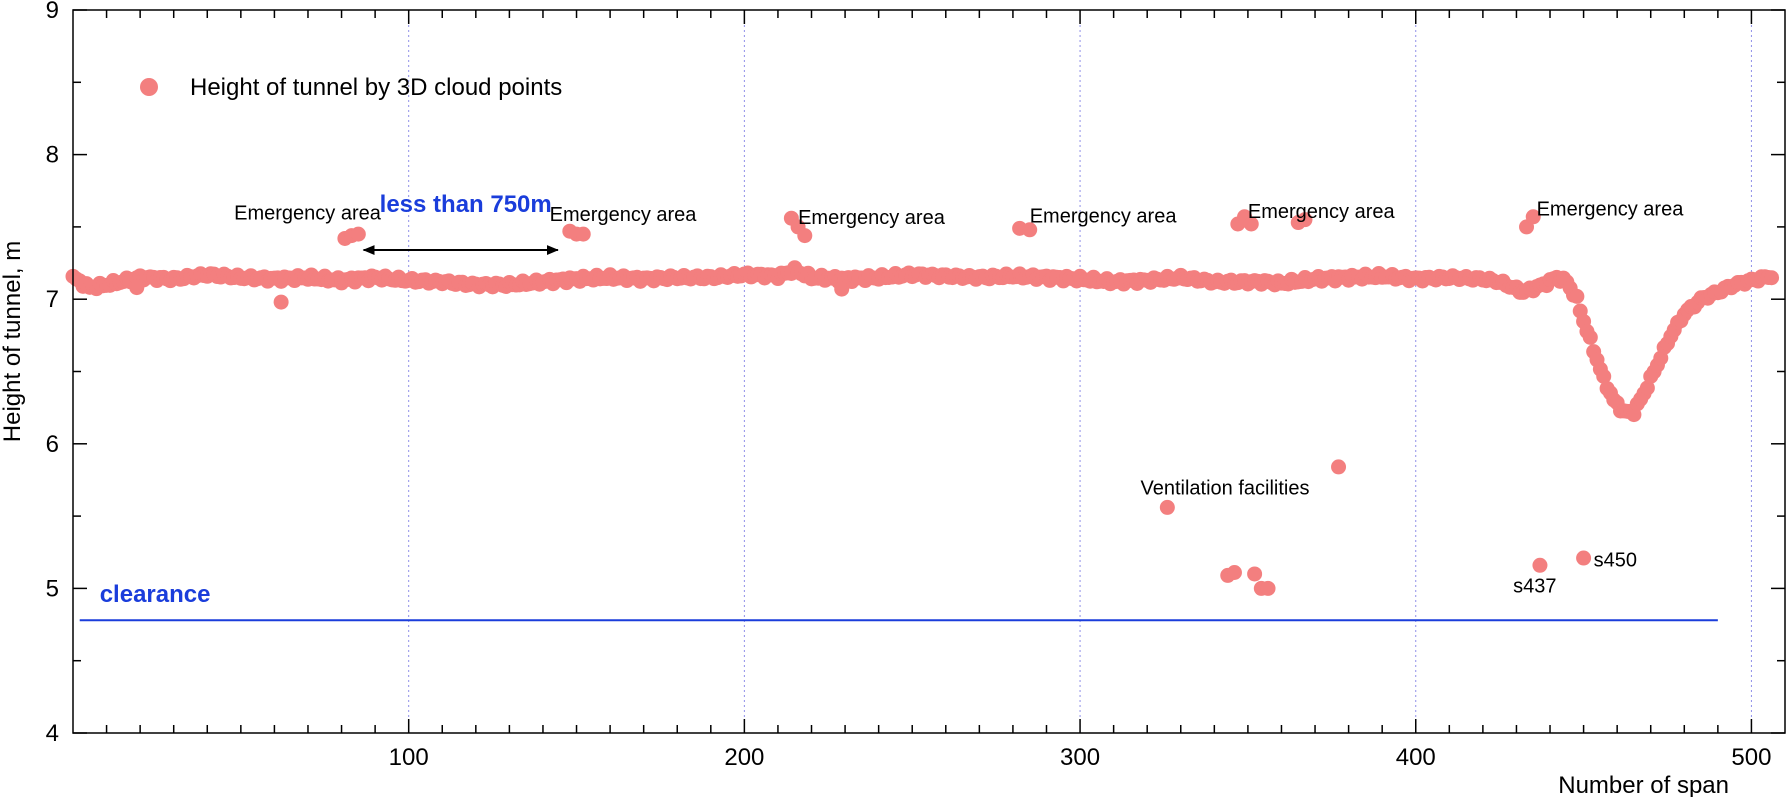 The height and width of the screenshot is (797, 1788). Describe the element at coordinates (52, 299) in the screenshot. I see `y-tick-label: 7` at that location.